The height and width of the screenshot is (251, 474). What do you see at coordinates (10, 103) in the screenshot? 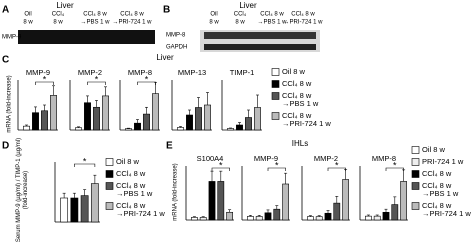
I see `y-axis-label: mRNA (fold-increase)` at bounding box center [10, 103].